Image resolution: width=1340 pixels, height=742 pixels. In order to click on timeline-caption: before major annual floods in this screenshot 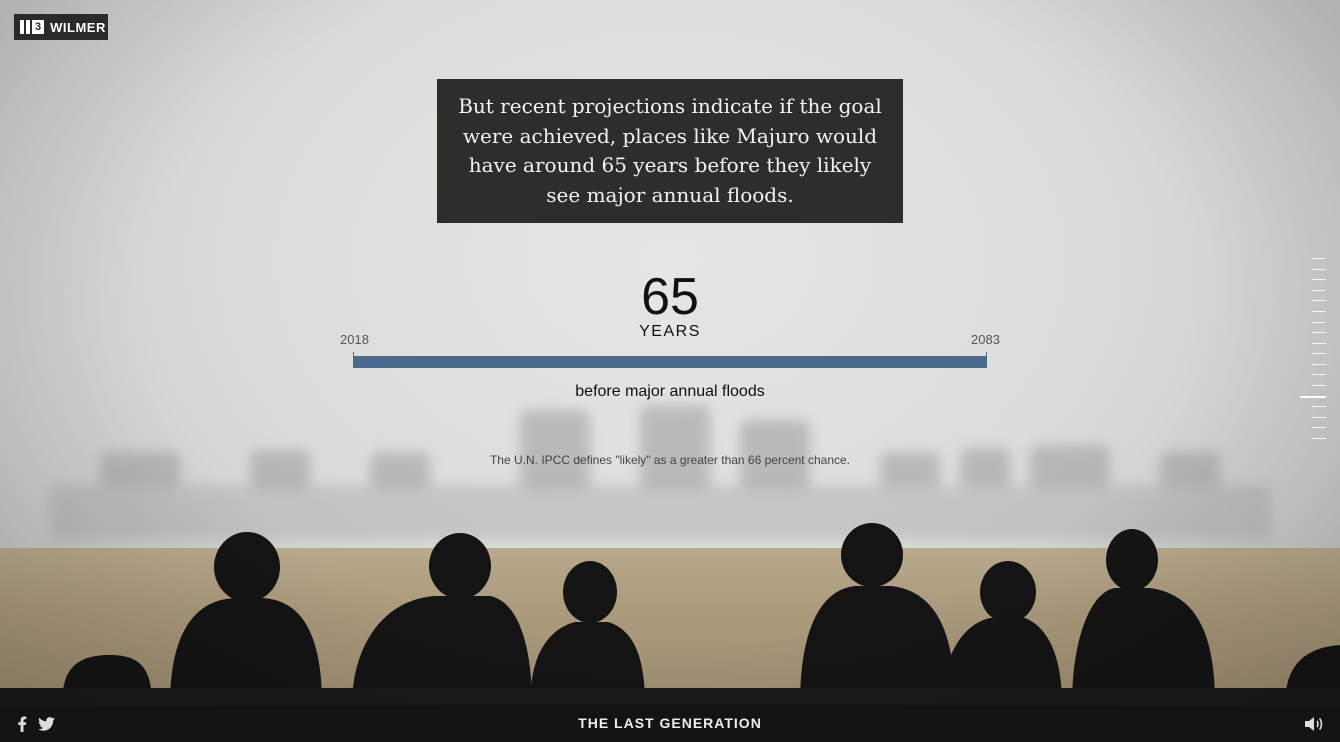, I will do `click(670, 391)`.